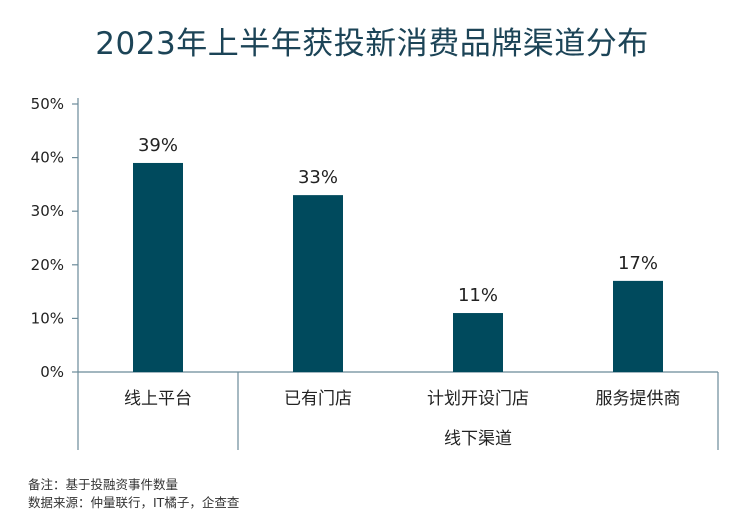 The height and width of the screenshot is (532, 744). What do you see at coordinates (638, 263) in the screenshot?
I see `data-label: 17%` at bounding box center [638, 263].